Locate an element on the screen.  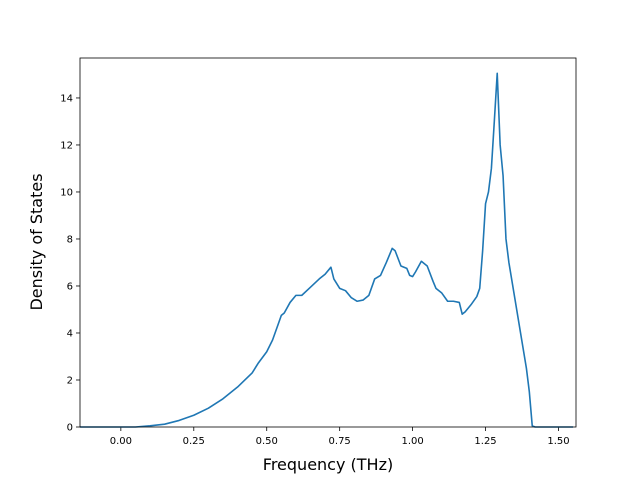
y-tick-label: 14 is located at coordinates (66, 98).